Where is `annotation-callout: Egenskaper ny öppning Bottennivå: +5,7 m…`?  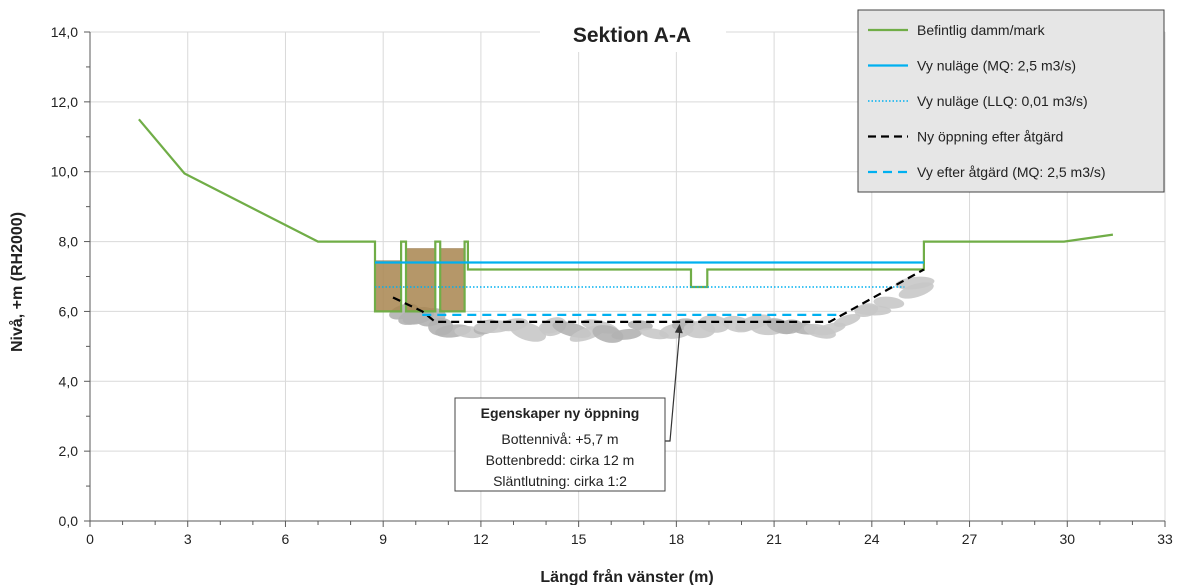 annotation-callout: Egenskaper ny öppning Bottennivå: +5,7 m… is located at coordinates (568, 407).